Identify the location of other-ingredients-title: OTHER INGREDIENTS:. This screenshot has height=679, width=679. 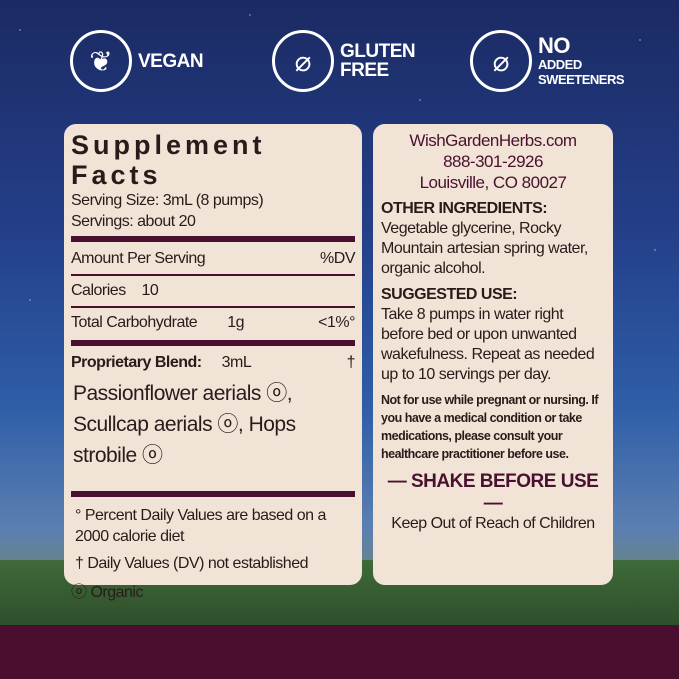
(464, 208).